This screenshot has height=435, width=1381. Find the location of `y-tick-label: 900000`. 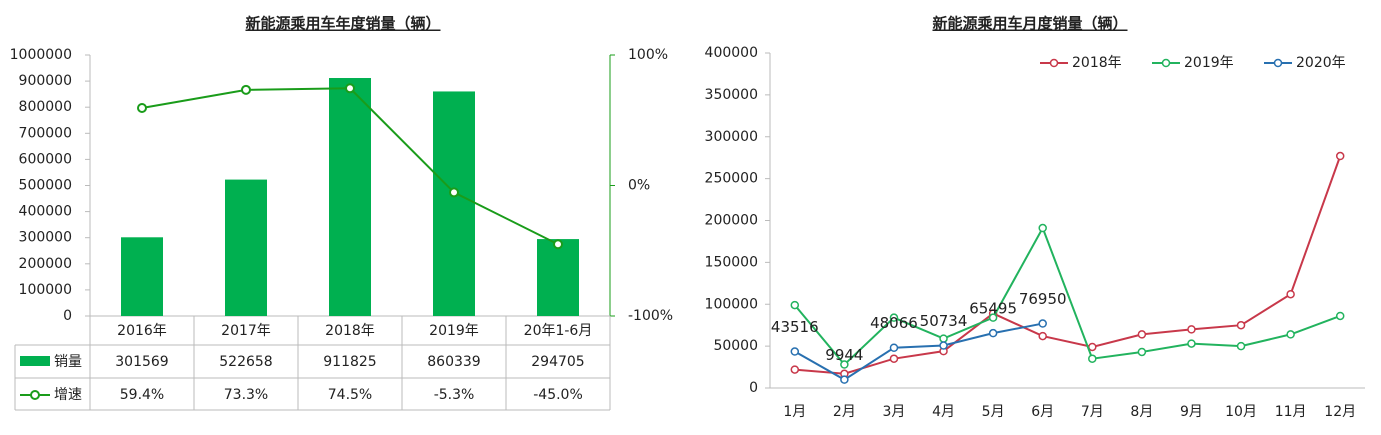

y-tick-label: 900000 is located at coordinates (45, 81).